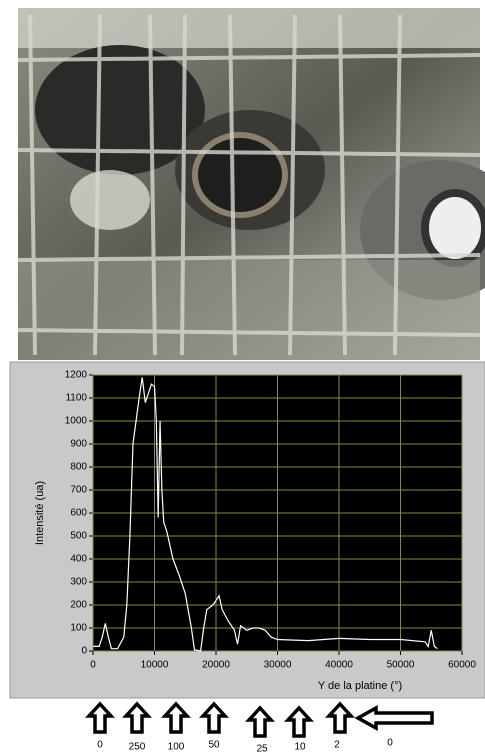 The height and width of the screenshot is (755, 485). What do you see at coordinates (78, 467) in the screenshot?
I see `y-tick-label: 800` at bounding box center [78, 467].